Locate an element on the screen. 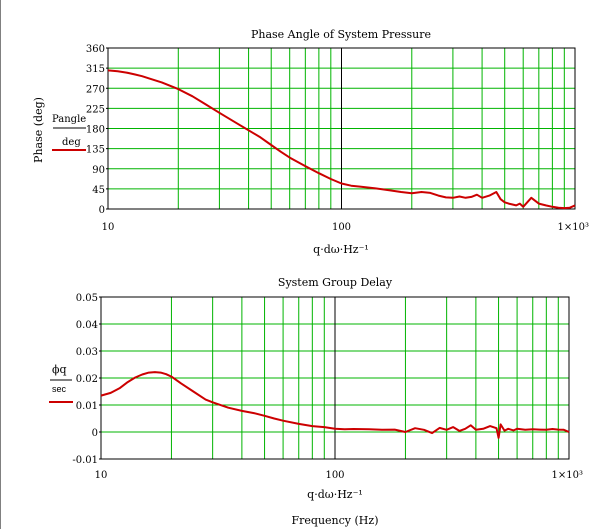  chart1-y-tick-label: 0 is located at coordinates (102, 210).